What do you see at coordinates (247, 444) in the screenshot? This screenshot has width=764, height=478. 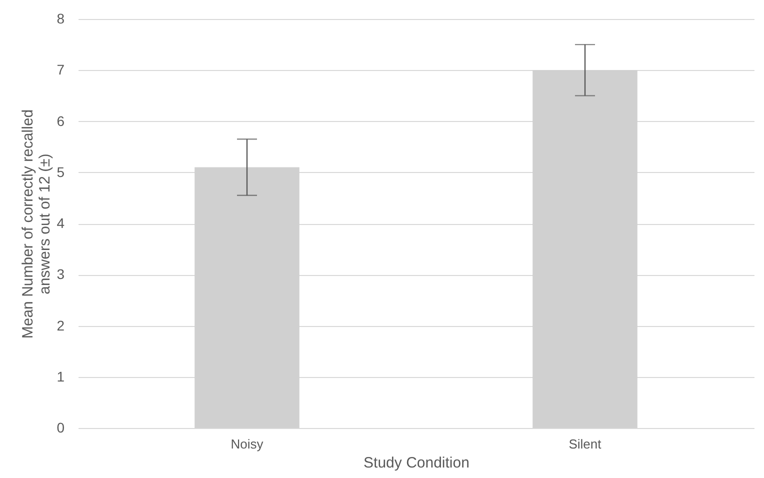 I see `x-tick-label: Noisy` at bounding box center [247, 444].